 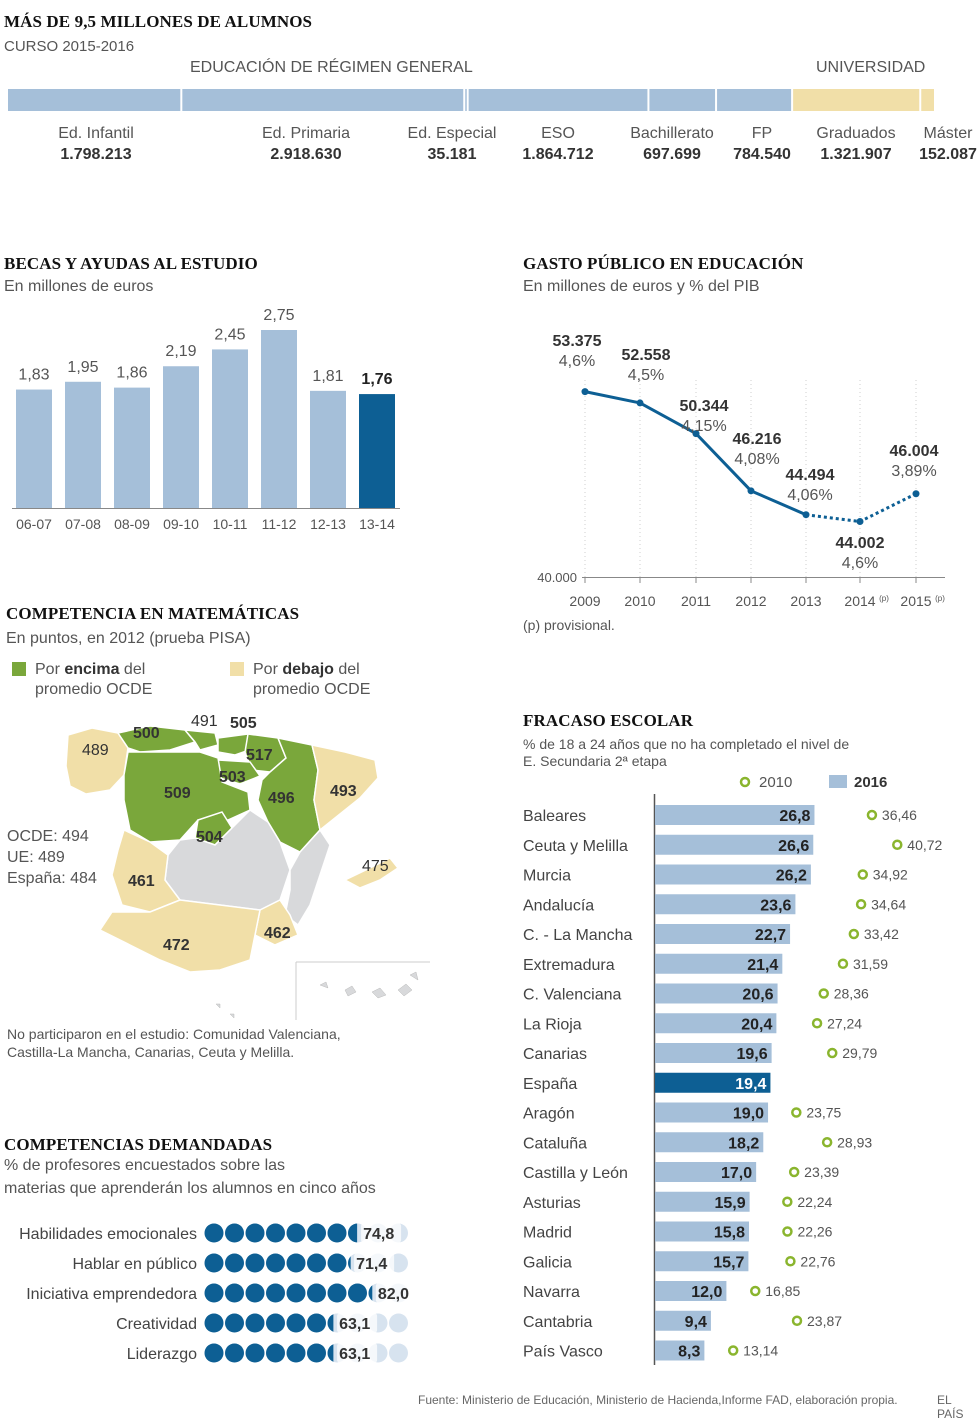 What do you see at coordinates (750, 601) in the screenshot?
I see `gasto-year-3: 2012` at bounding box center [750, 601].